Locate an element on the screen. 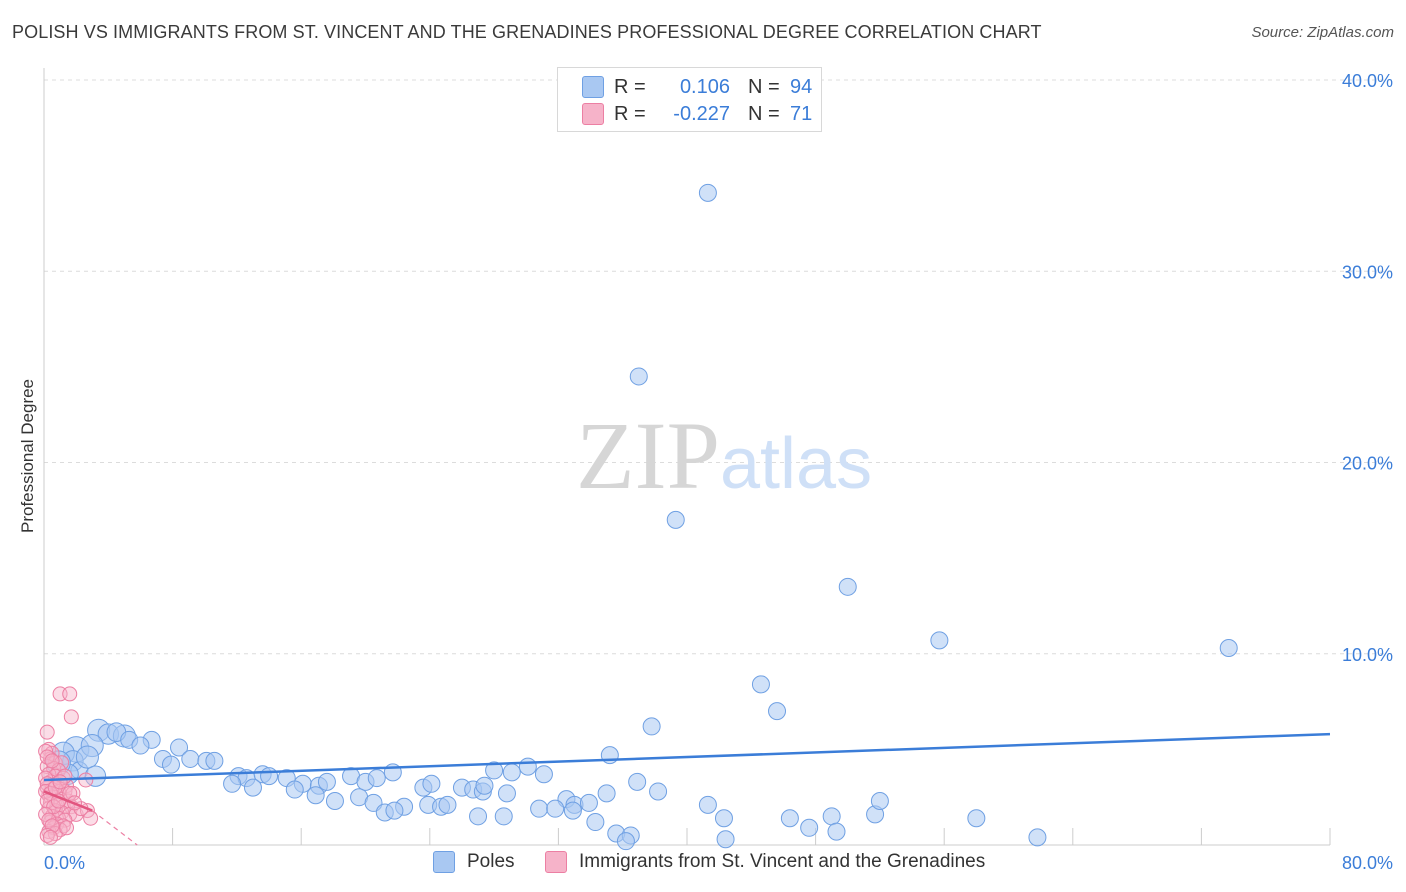 This screenshot has width=1406, height=892. legend-n-value: 94 is located at coordinates (801, 86).